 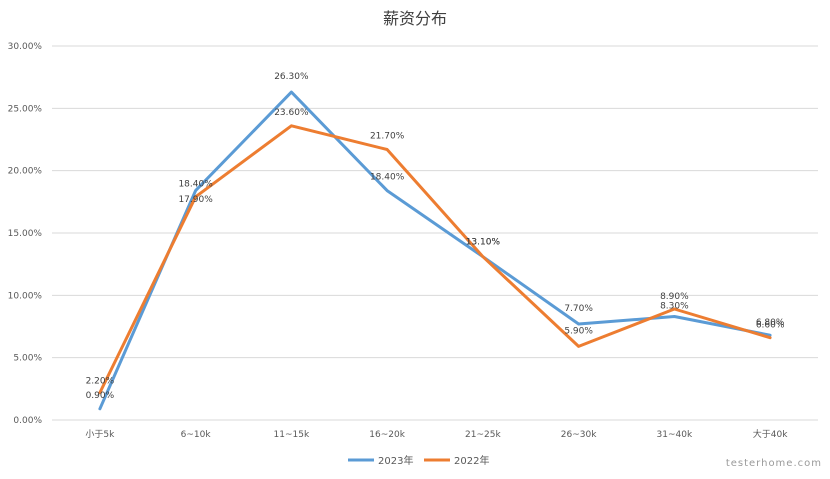 What do you see at coordinates (25, 47) in the screenshot?
I see `y-tick-label: 30.00%` at bounding box center [25, 47].